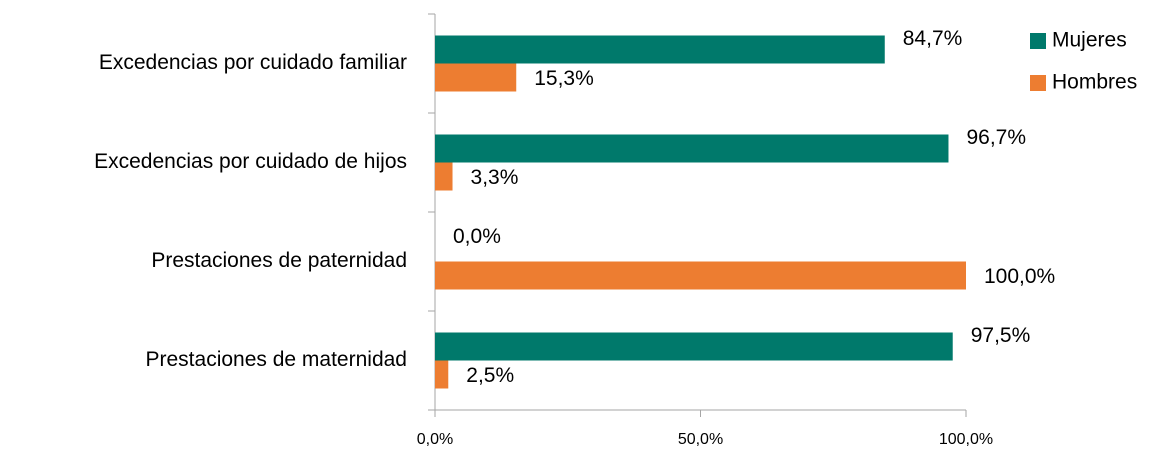 The image size is (1174, 454). Describe the element at coordinates (1089, 40) in the screenshot. I see `legend-label: Mujeres` at that location.